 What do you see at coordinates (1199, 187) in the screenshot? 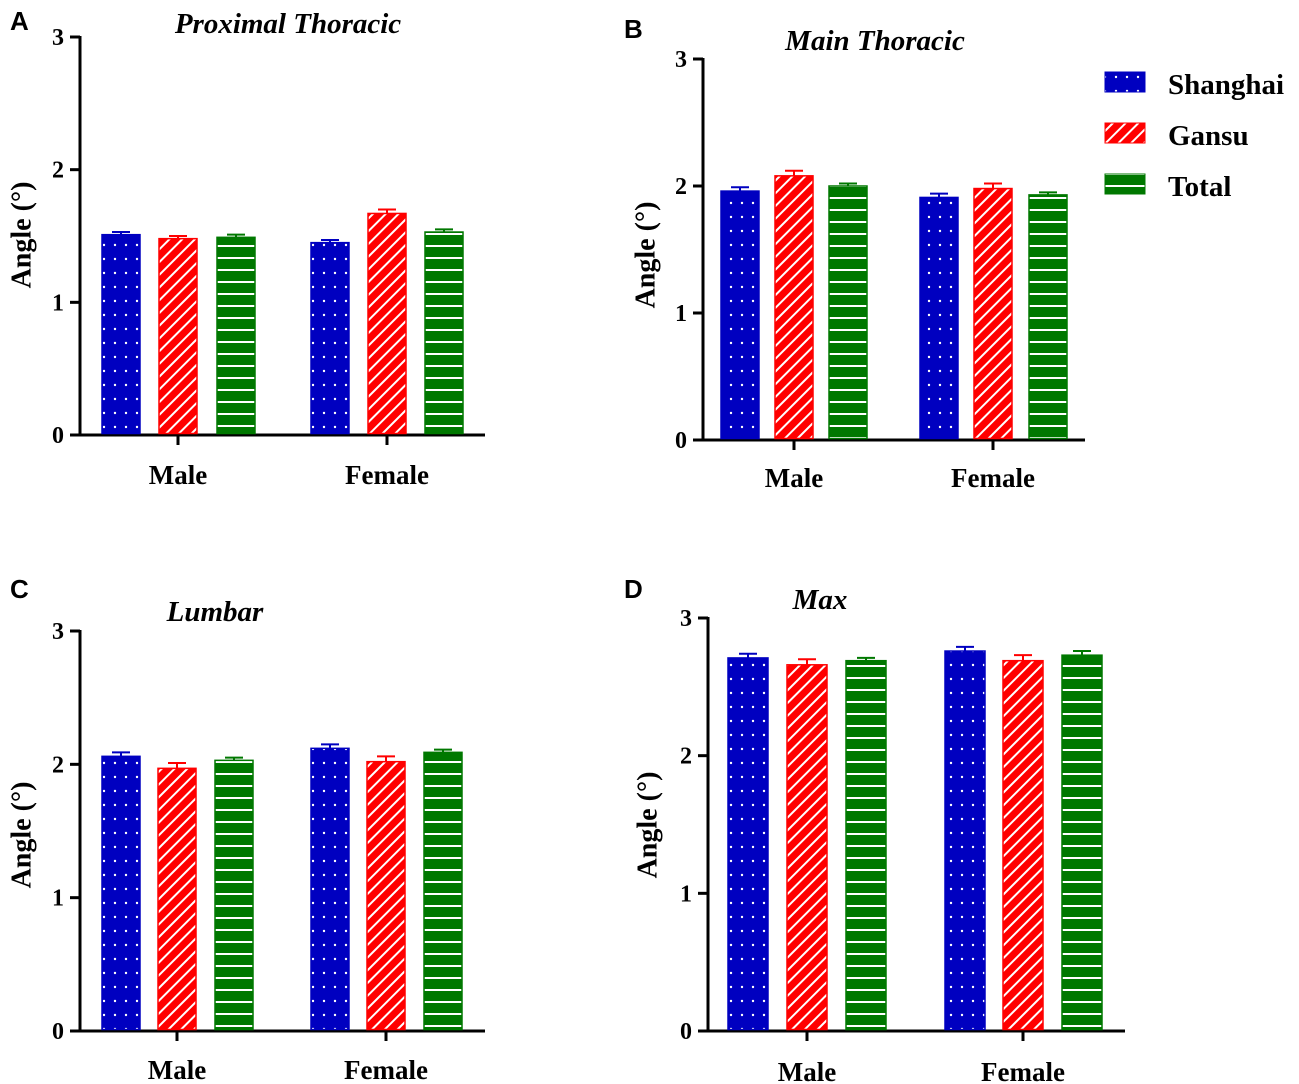
I see `legend-label: Total` at bounding box center [1199, 187].